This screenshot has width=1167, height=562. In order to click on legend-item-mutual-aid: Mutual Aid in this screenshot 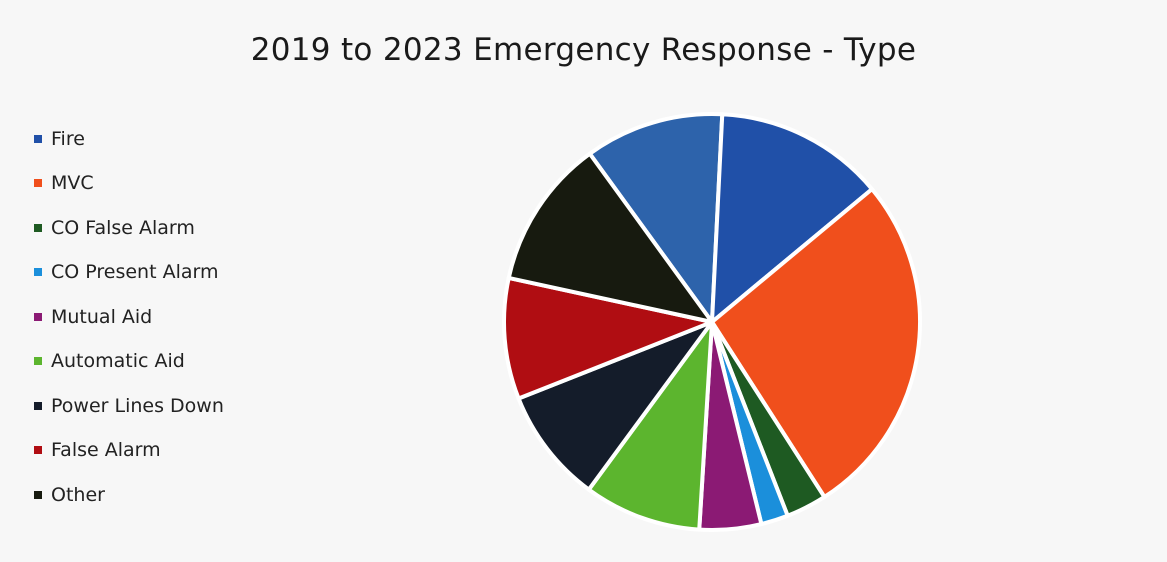, I will do `click(129, 316)`.